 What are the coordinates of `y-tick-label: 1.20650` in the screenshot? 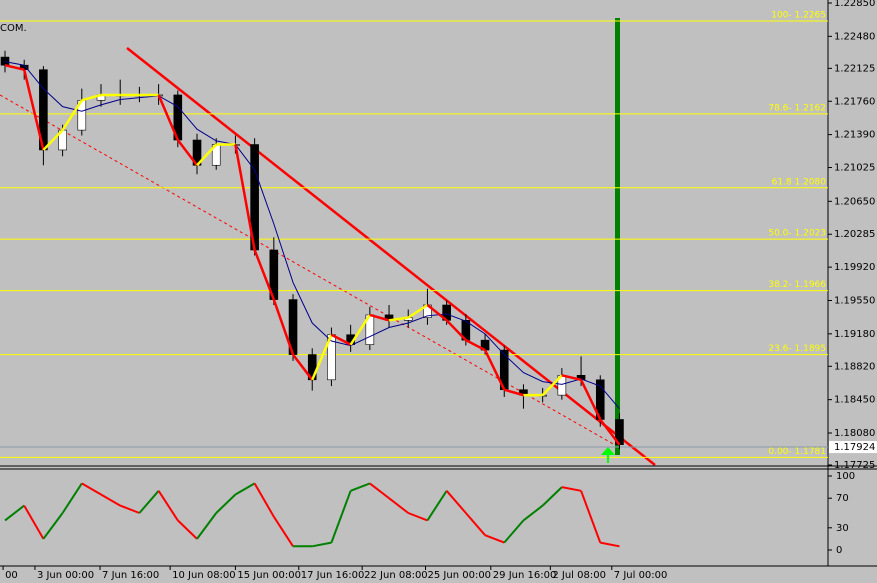 It's located at (854, 201).